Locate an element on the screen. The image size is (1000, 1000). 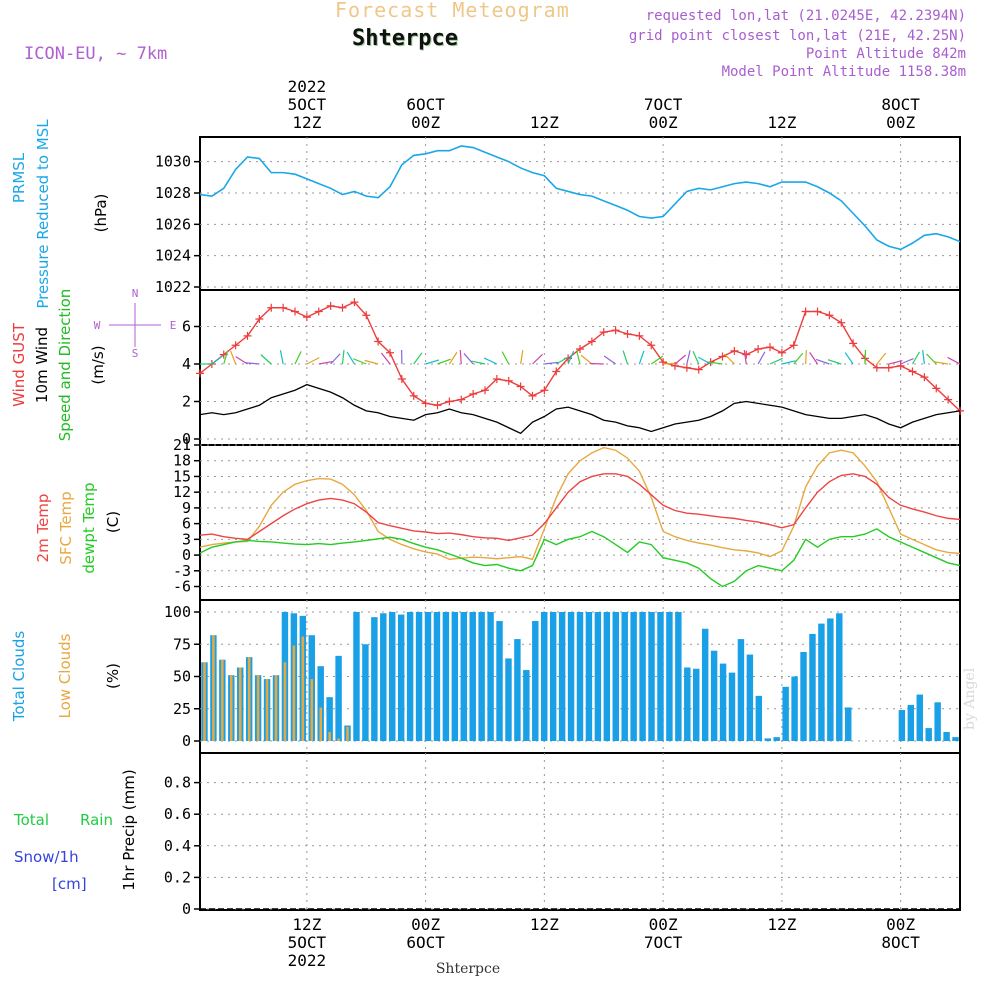
y-tick-label: 18 is located at coordinates (182, 461).